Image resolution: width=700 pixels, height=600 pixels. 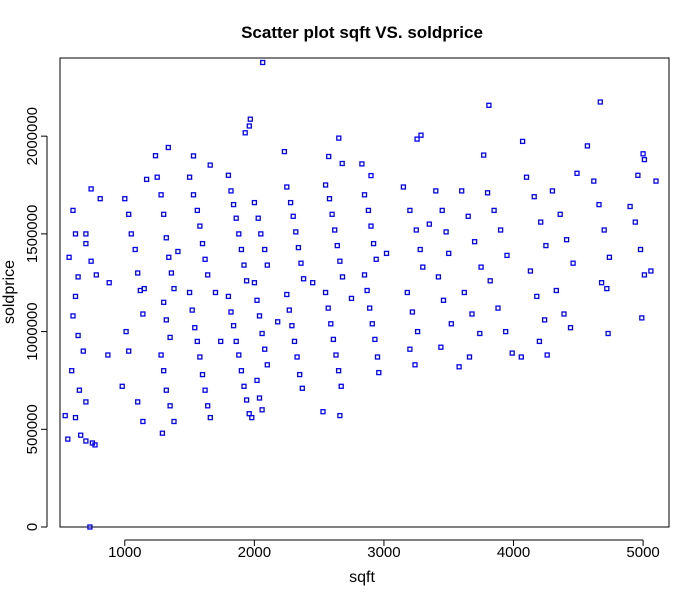 I want to click on x-axis-label: sqft, so click(x=362, y=577).